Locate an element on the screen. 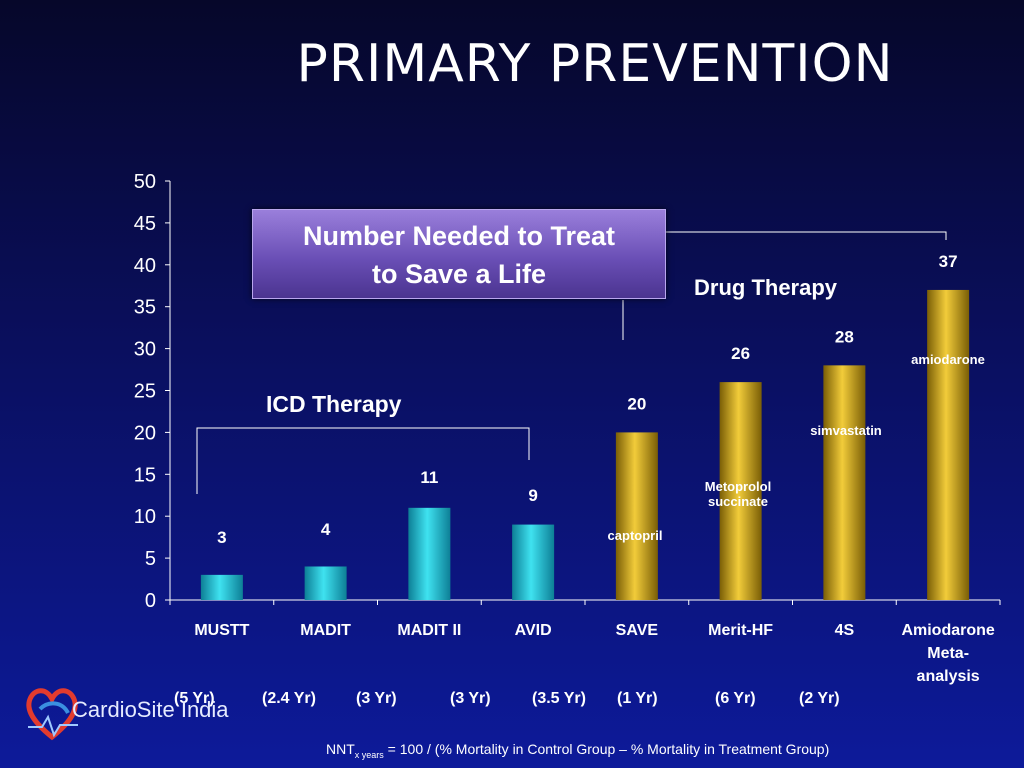  formula-prefix: NNT is located at coordinates (340, 749).